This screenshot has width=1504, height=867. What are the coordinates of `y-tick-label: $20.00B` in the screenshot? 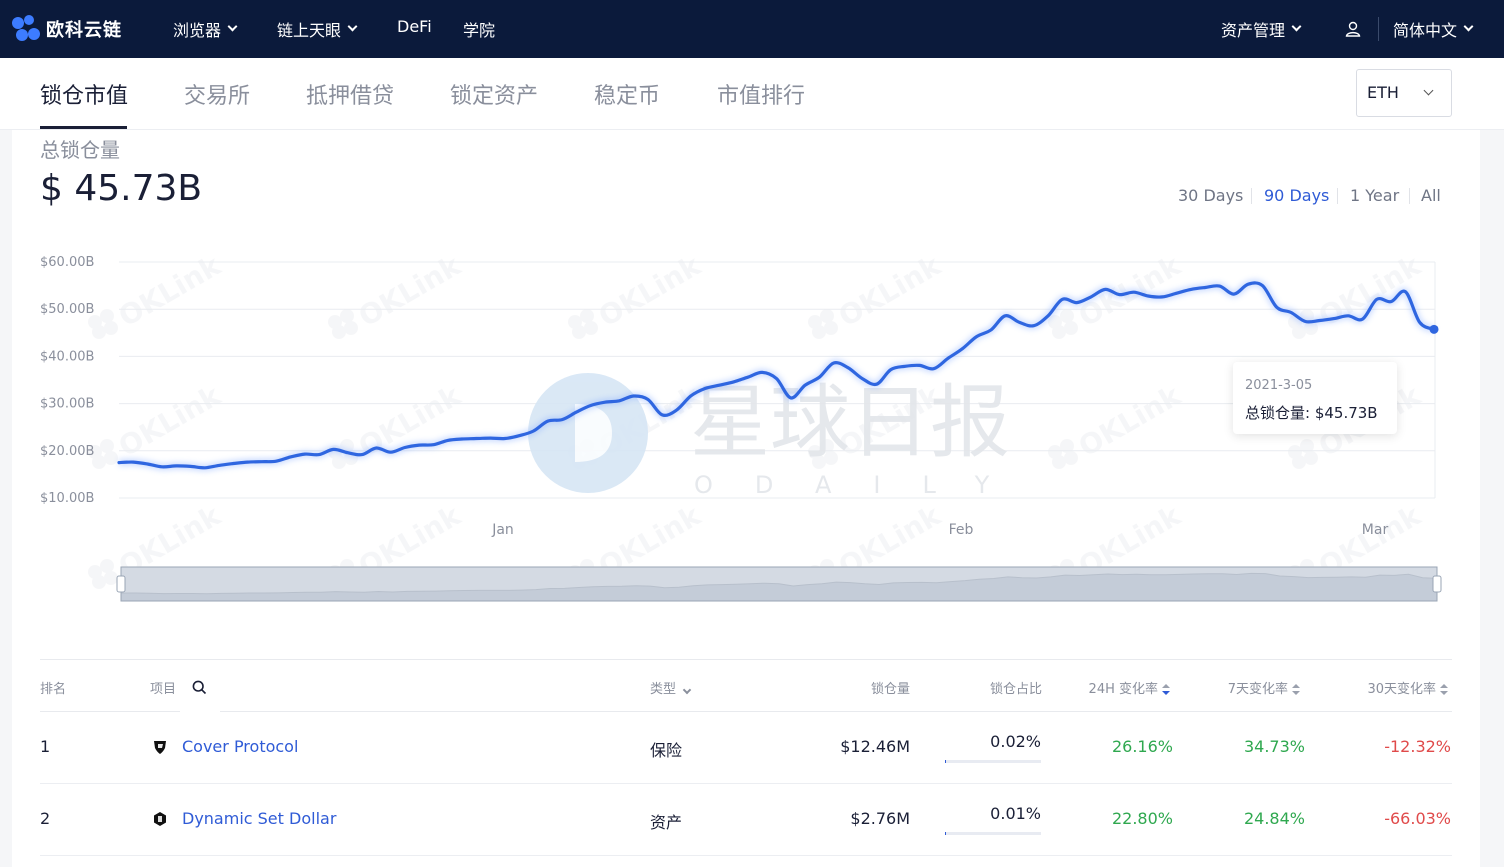 It's located at (67, 451).